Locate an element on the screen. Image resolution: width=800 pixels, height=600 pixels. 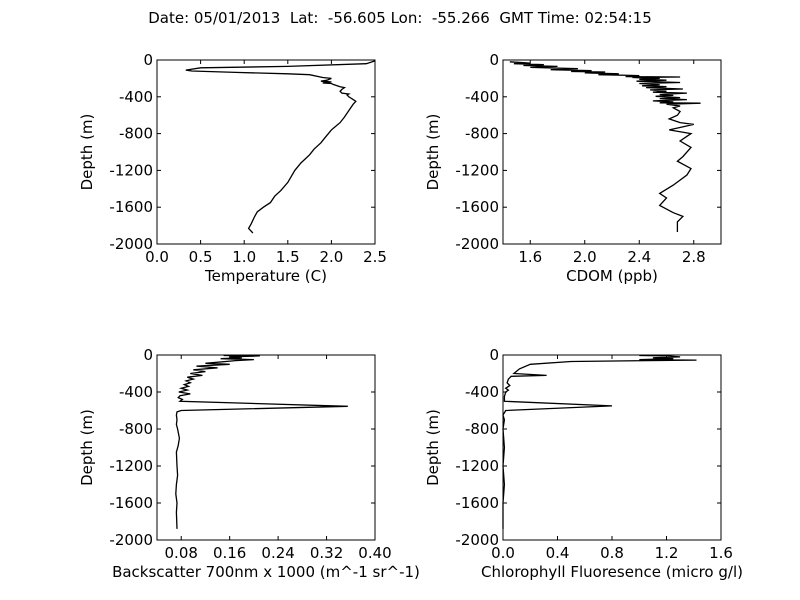
panel-3-ytick-label: -1600 is located at coordinates (131, 503).